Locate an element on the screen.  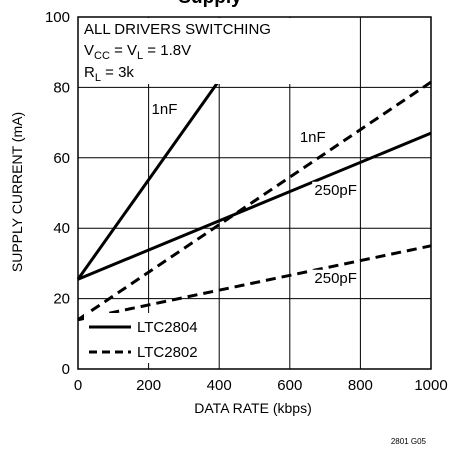
y-tick-60: 60 is located at coordinates (61, 158).